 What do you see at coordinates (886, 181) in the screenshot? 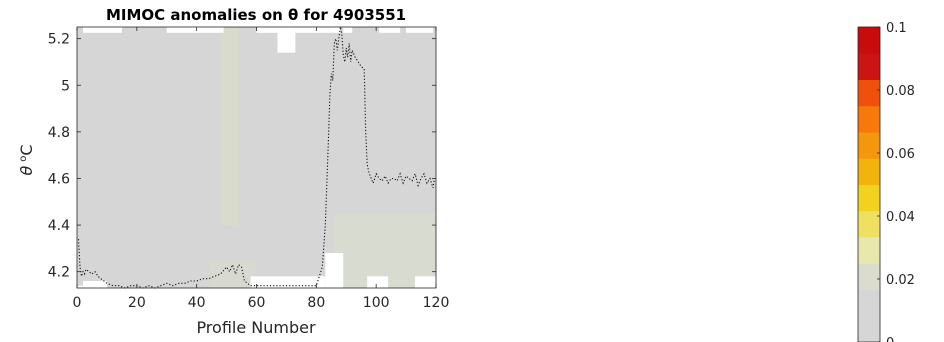
I see `colorbar: 0 0.02 0.04 0.06 0.08 0.1` at bounding box center [886, 181].